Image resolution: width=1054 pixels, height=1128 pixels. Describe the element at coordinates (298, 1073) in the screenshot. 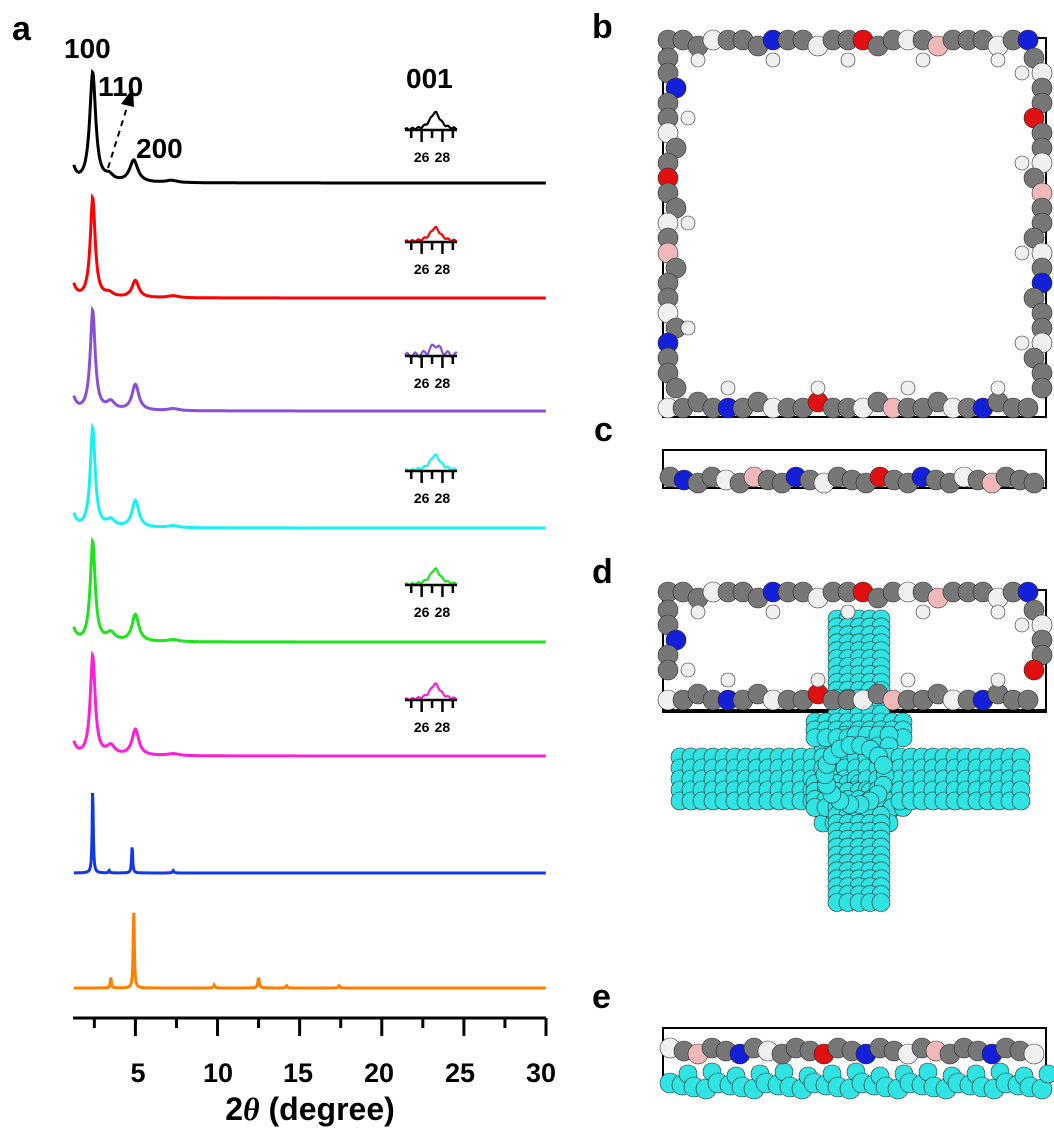

I see `x-tick-label: 15` at that location.